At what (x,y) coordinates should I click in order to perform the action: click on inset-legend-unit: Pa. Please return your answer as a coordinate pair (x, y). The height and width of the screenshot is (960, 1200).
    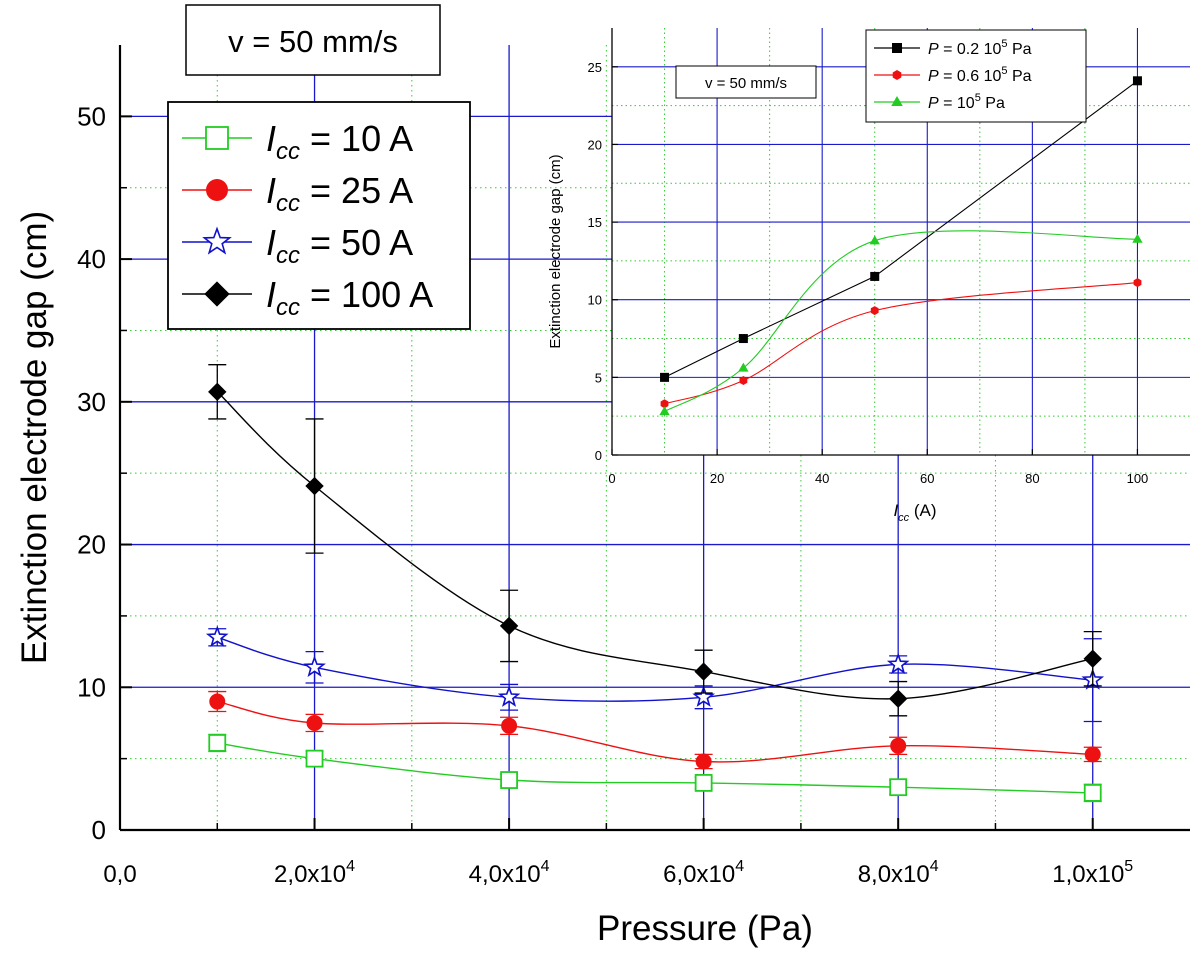
    Looking at the image, I should click on (993, 103).